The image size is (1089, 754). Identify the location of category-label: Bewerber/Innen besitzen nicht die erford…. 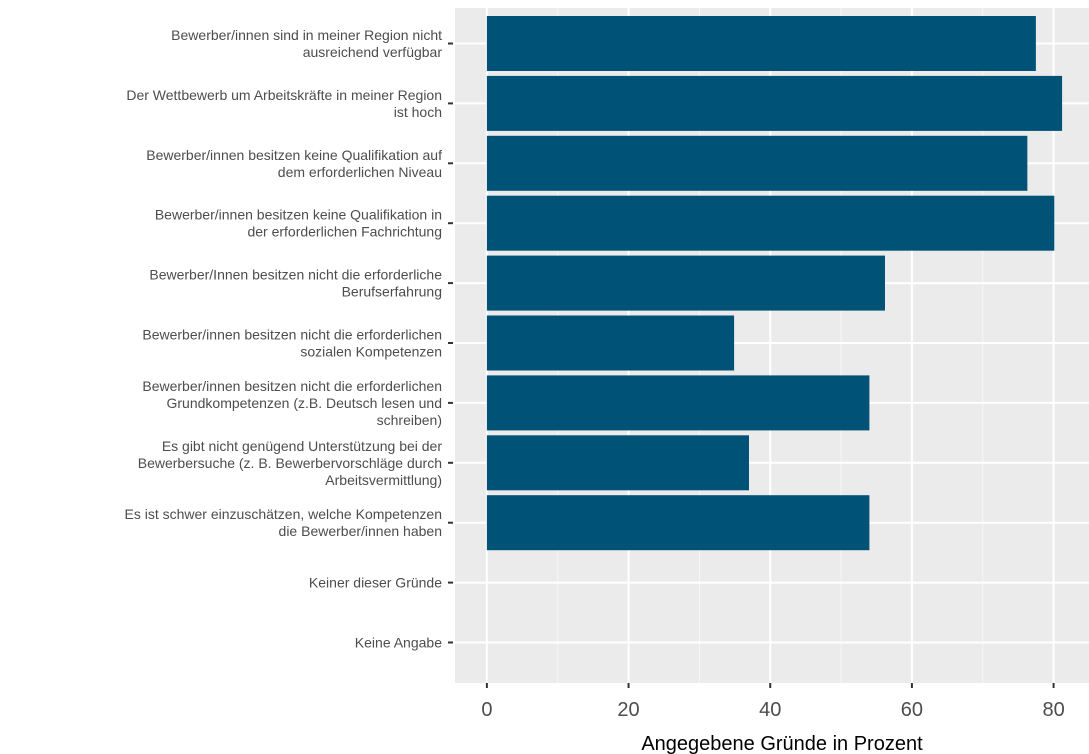
(295, 275).